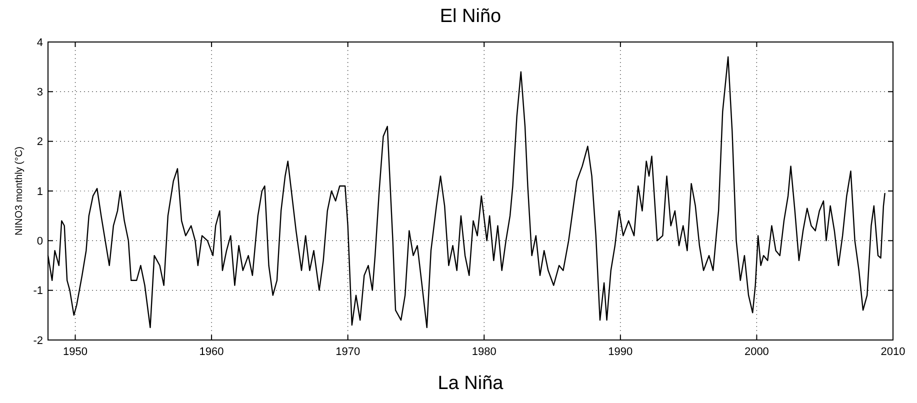  I want to click on x-tick-label: 1980, so click(484, 352).